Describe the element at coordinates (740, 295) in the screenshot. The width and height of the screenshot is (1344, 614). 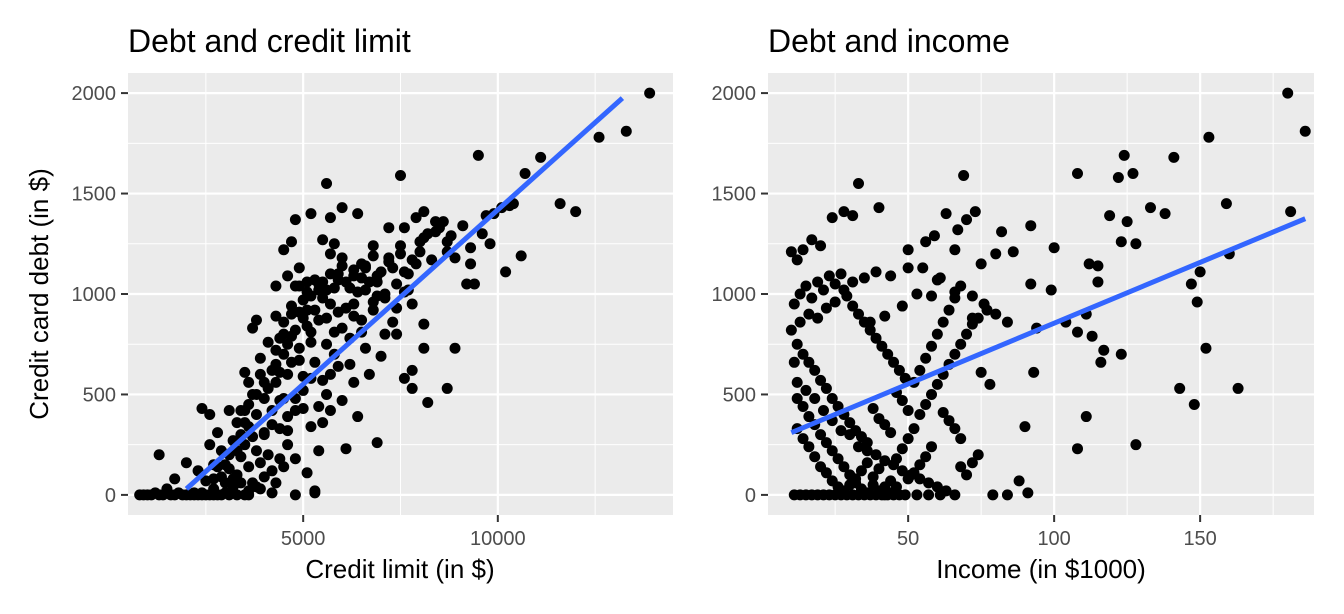
I see `y-axis-ticks: 0 500 1000 1500 2000` at that location.